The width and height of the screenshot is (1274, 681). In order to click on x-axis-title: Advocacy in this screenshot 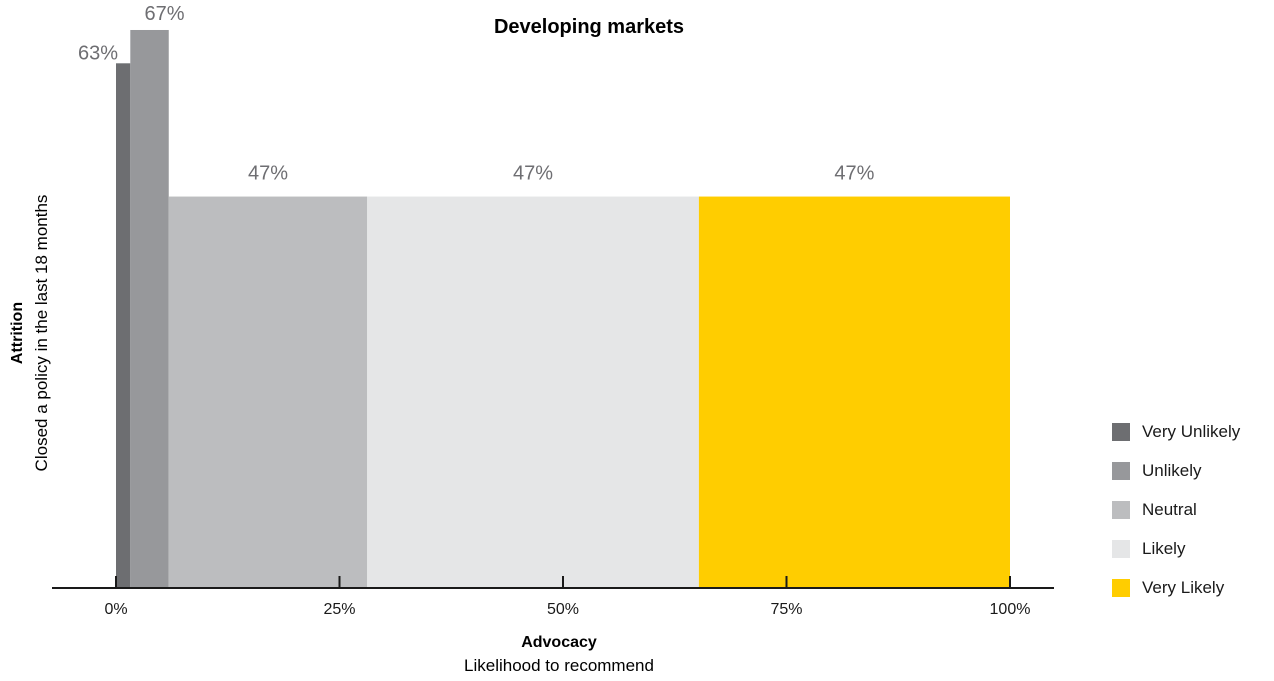, I will do `click(559, 642)`.